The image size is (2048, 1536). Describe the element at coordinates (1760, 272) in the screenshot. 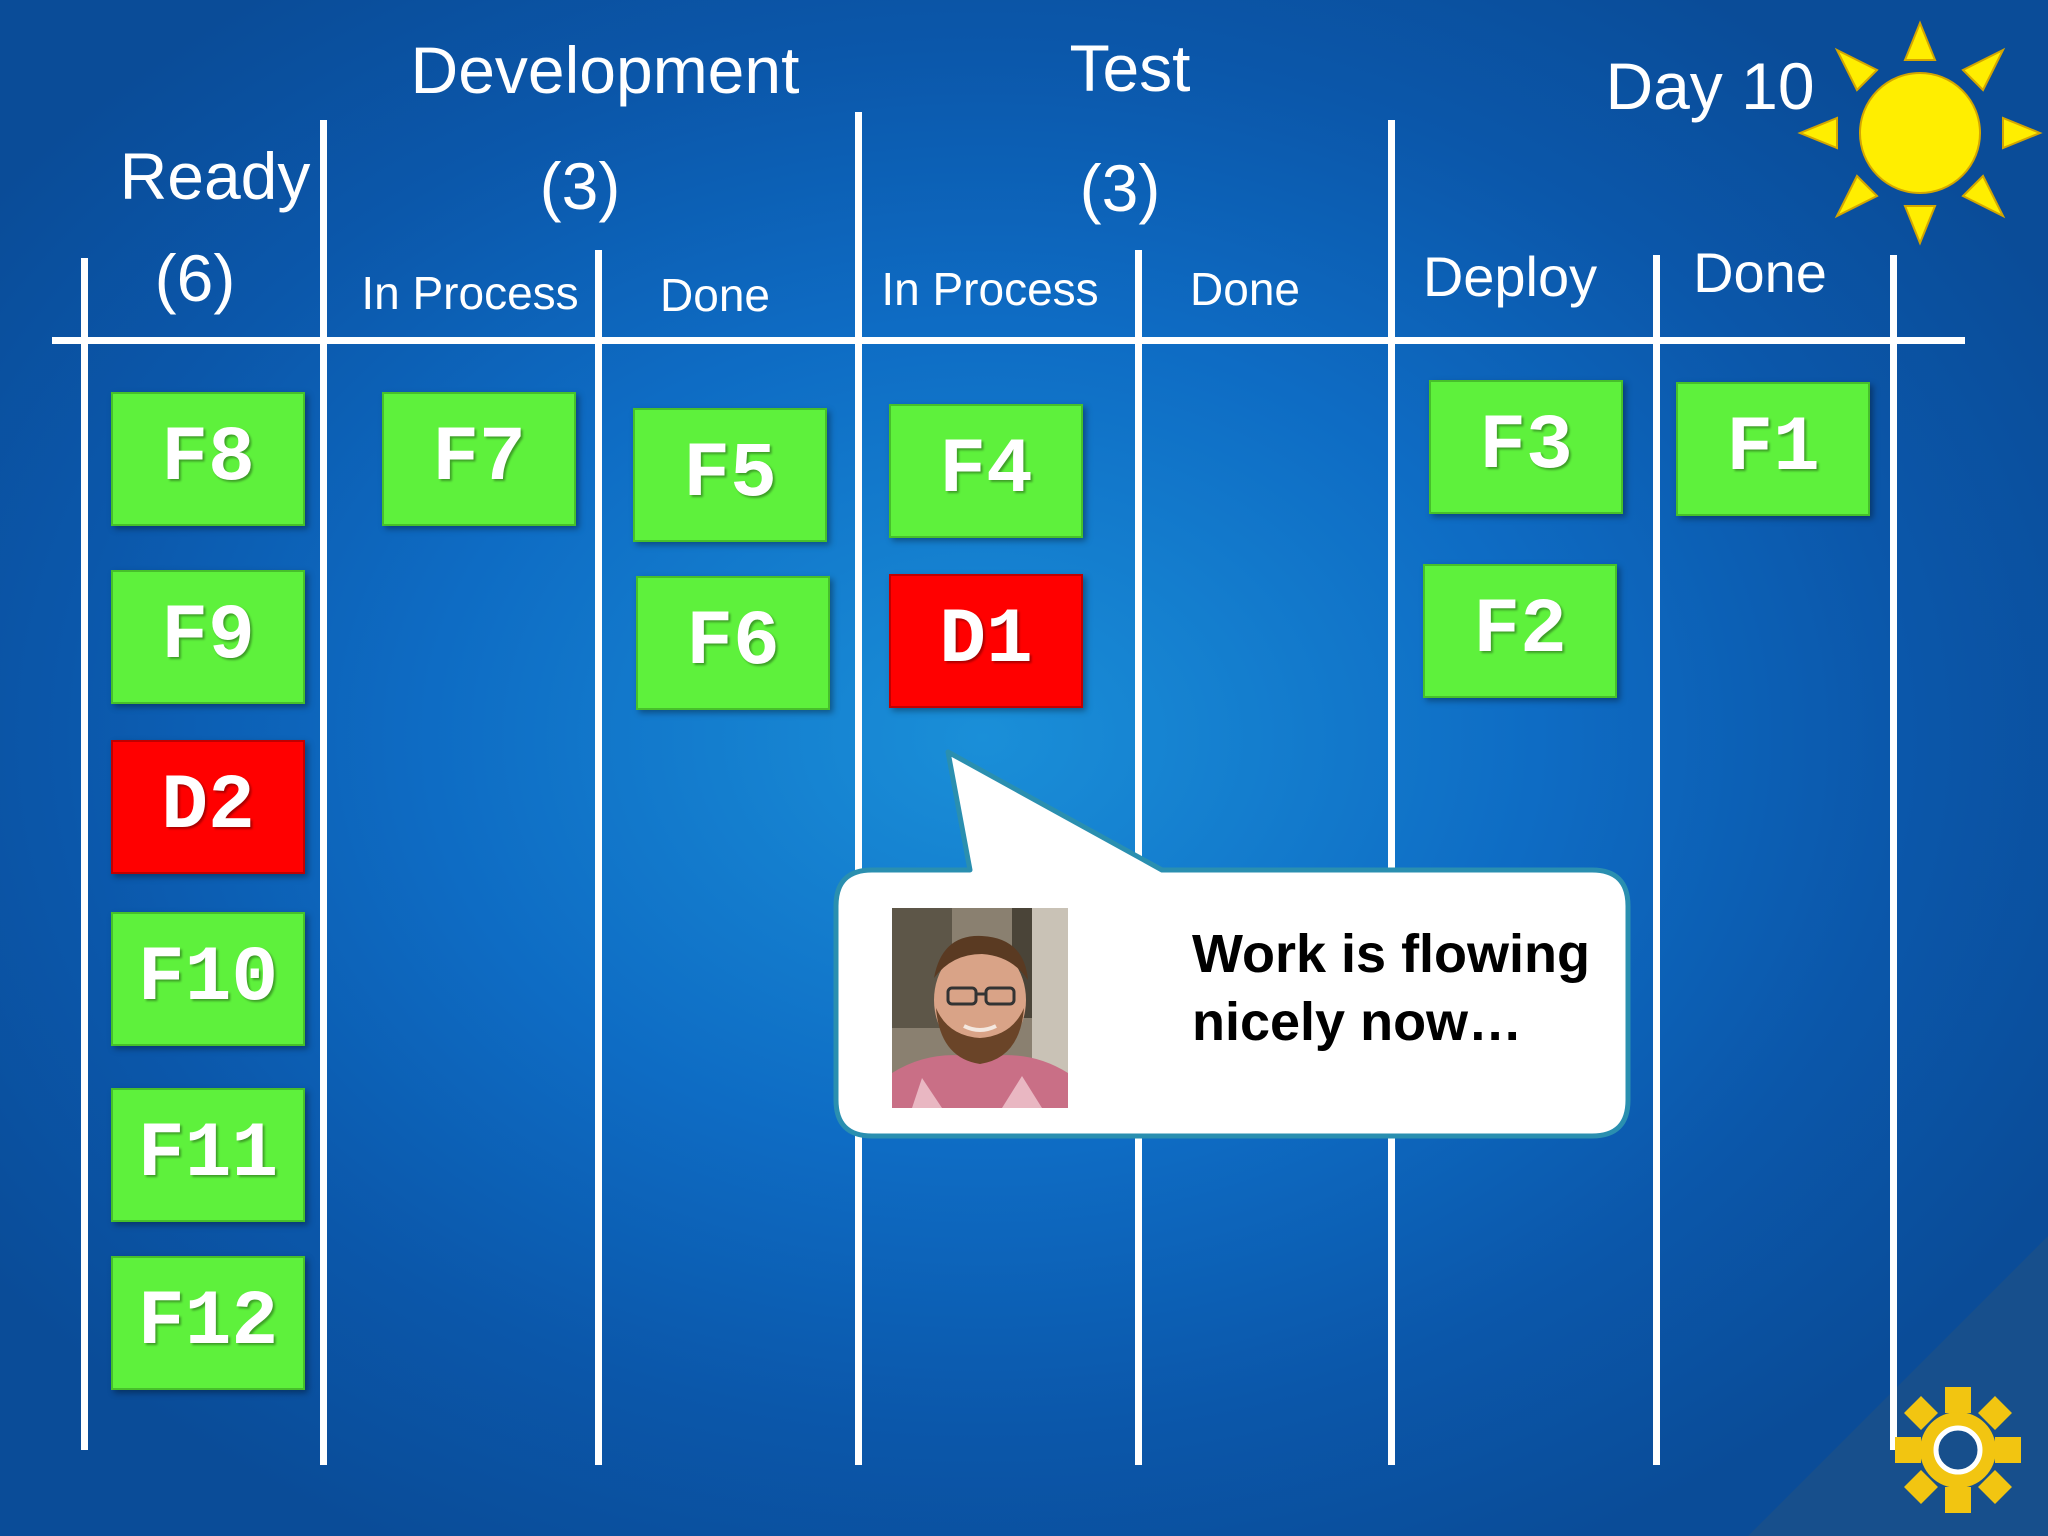

I see `header-done: Done` at that location.